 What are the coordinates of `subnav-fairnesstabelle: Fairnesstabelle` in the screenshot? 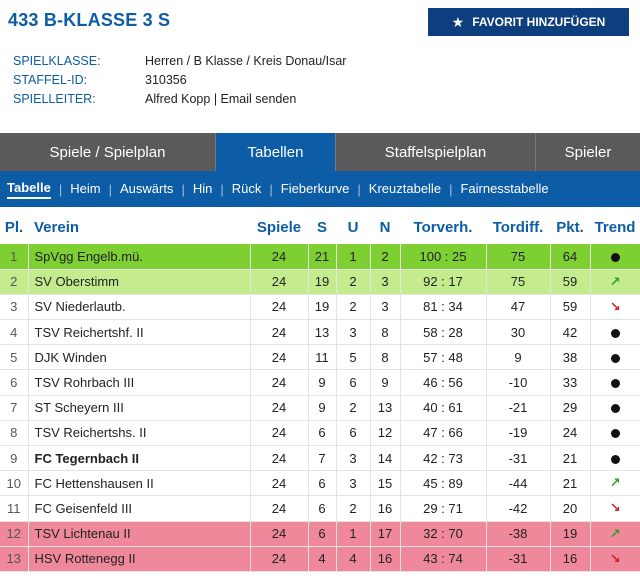 It's located at (504, 188).